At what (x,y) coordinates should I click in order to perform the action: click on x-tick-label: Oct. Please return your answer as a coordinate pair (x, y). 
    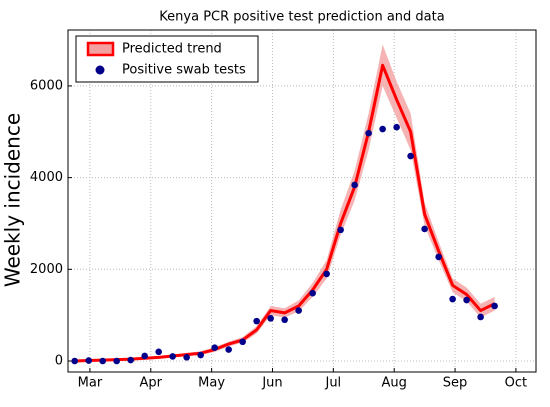
    Looking at the image, I should click on (516, 383).